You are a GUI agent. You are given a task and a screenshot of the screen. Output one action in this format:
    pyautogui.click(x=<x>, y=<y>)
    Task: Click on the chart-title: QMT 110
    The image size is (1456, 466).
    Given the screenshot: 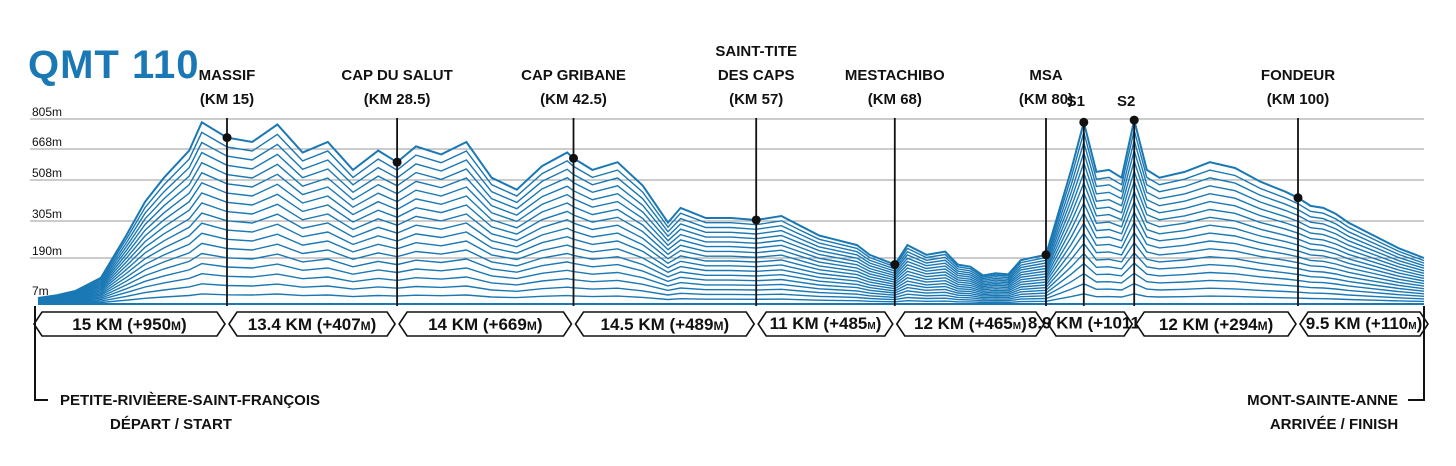 What is the action you would take?
    pyautogui.click(x=114, y=65)
    